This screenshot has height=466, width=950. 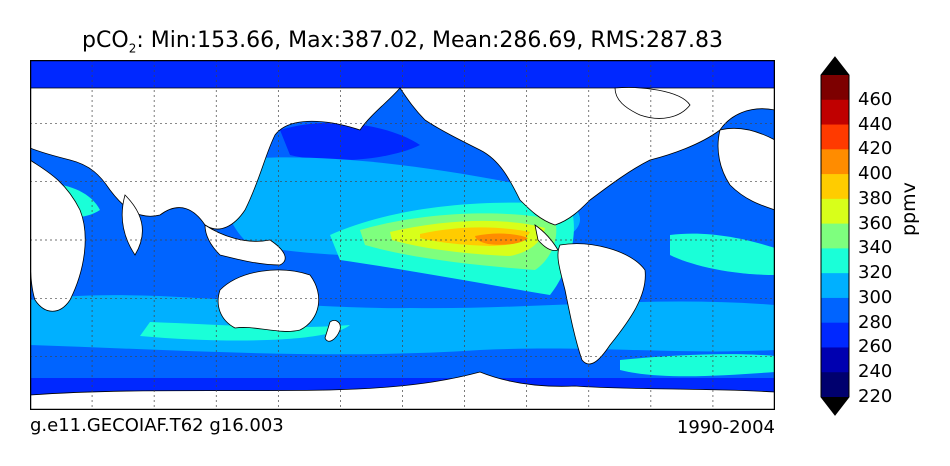 I want to click on southeast-asia-land, so click(x=245, y=245).